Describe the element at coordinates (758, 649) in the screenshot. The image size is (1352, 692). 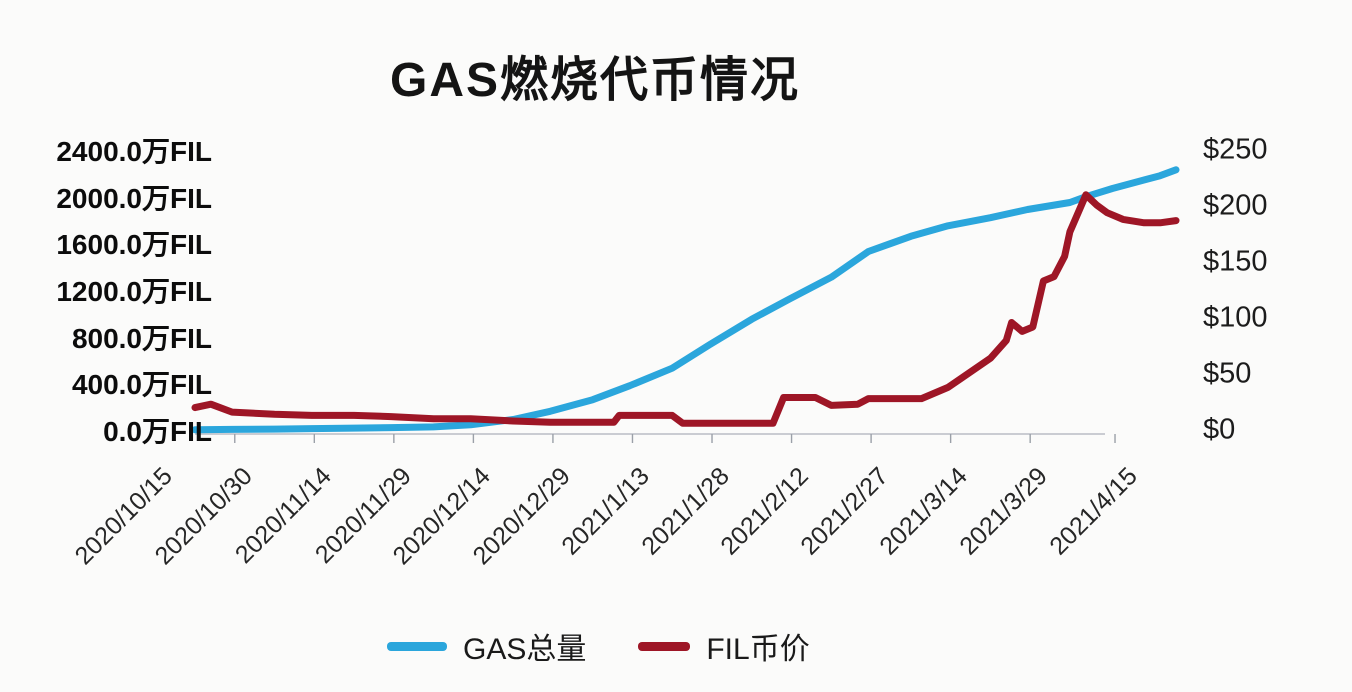
I see `fil-legend-label: FIL币价` at that location.